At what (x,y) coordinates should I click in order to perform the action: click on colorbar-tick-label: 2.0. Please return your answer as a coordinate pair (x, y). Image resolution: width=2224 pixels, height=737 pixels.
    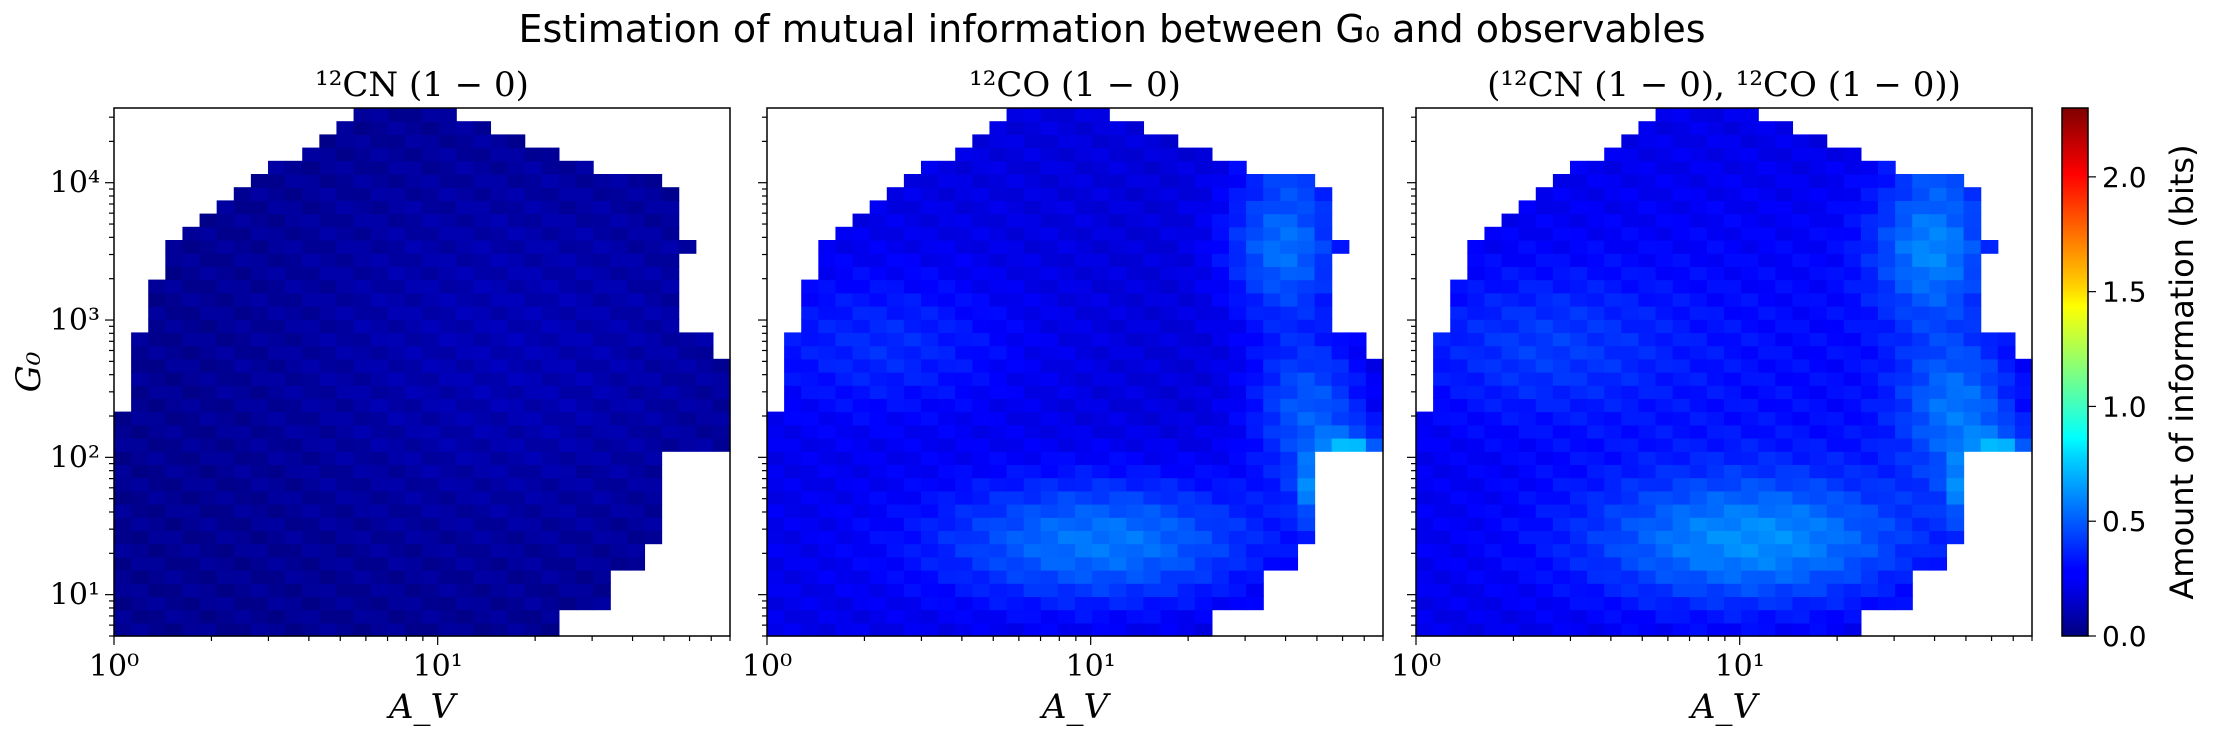
    Looking at the image, I should click on (2124, 177).